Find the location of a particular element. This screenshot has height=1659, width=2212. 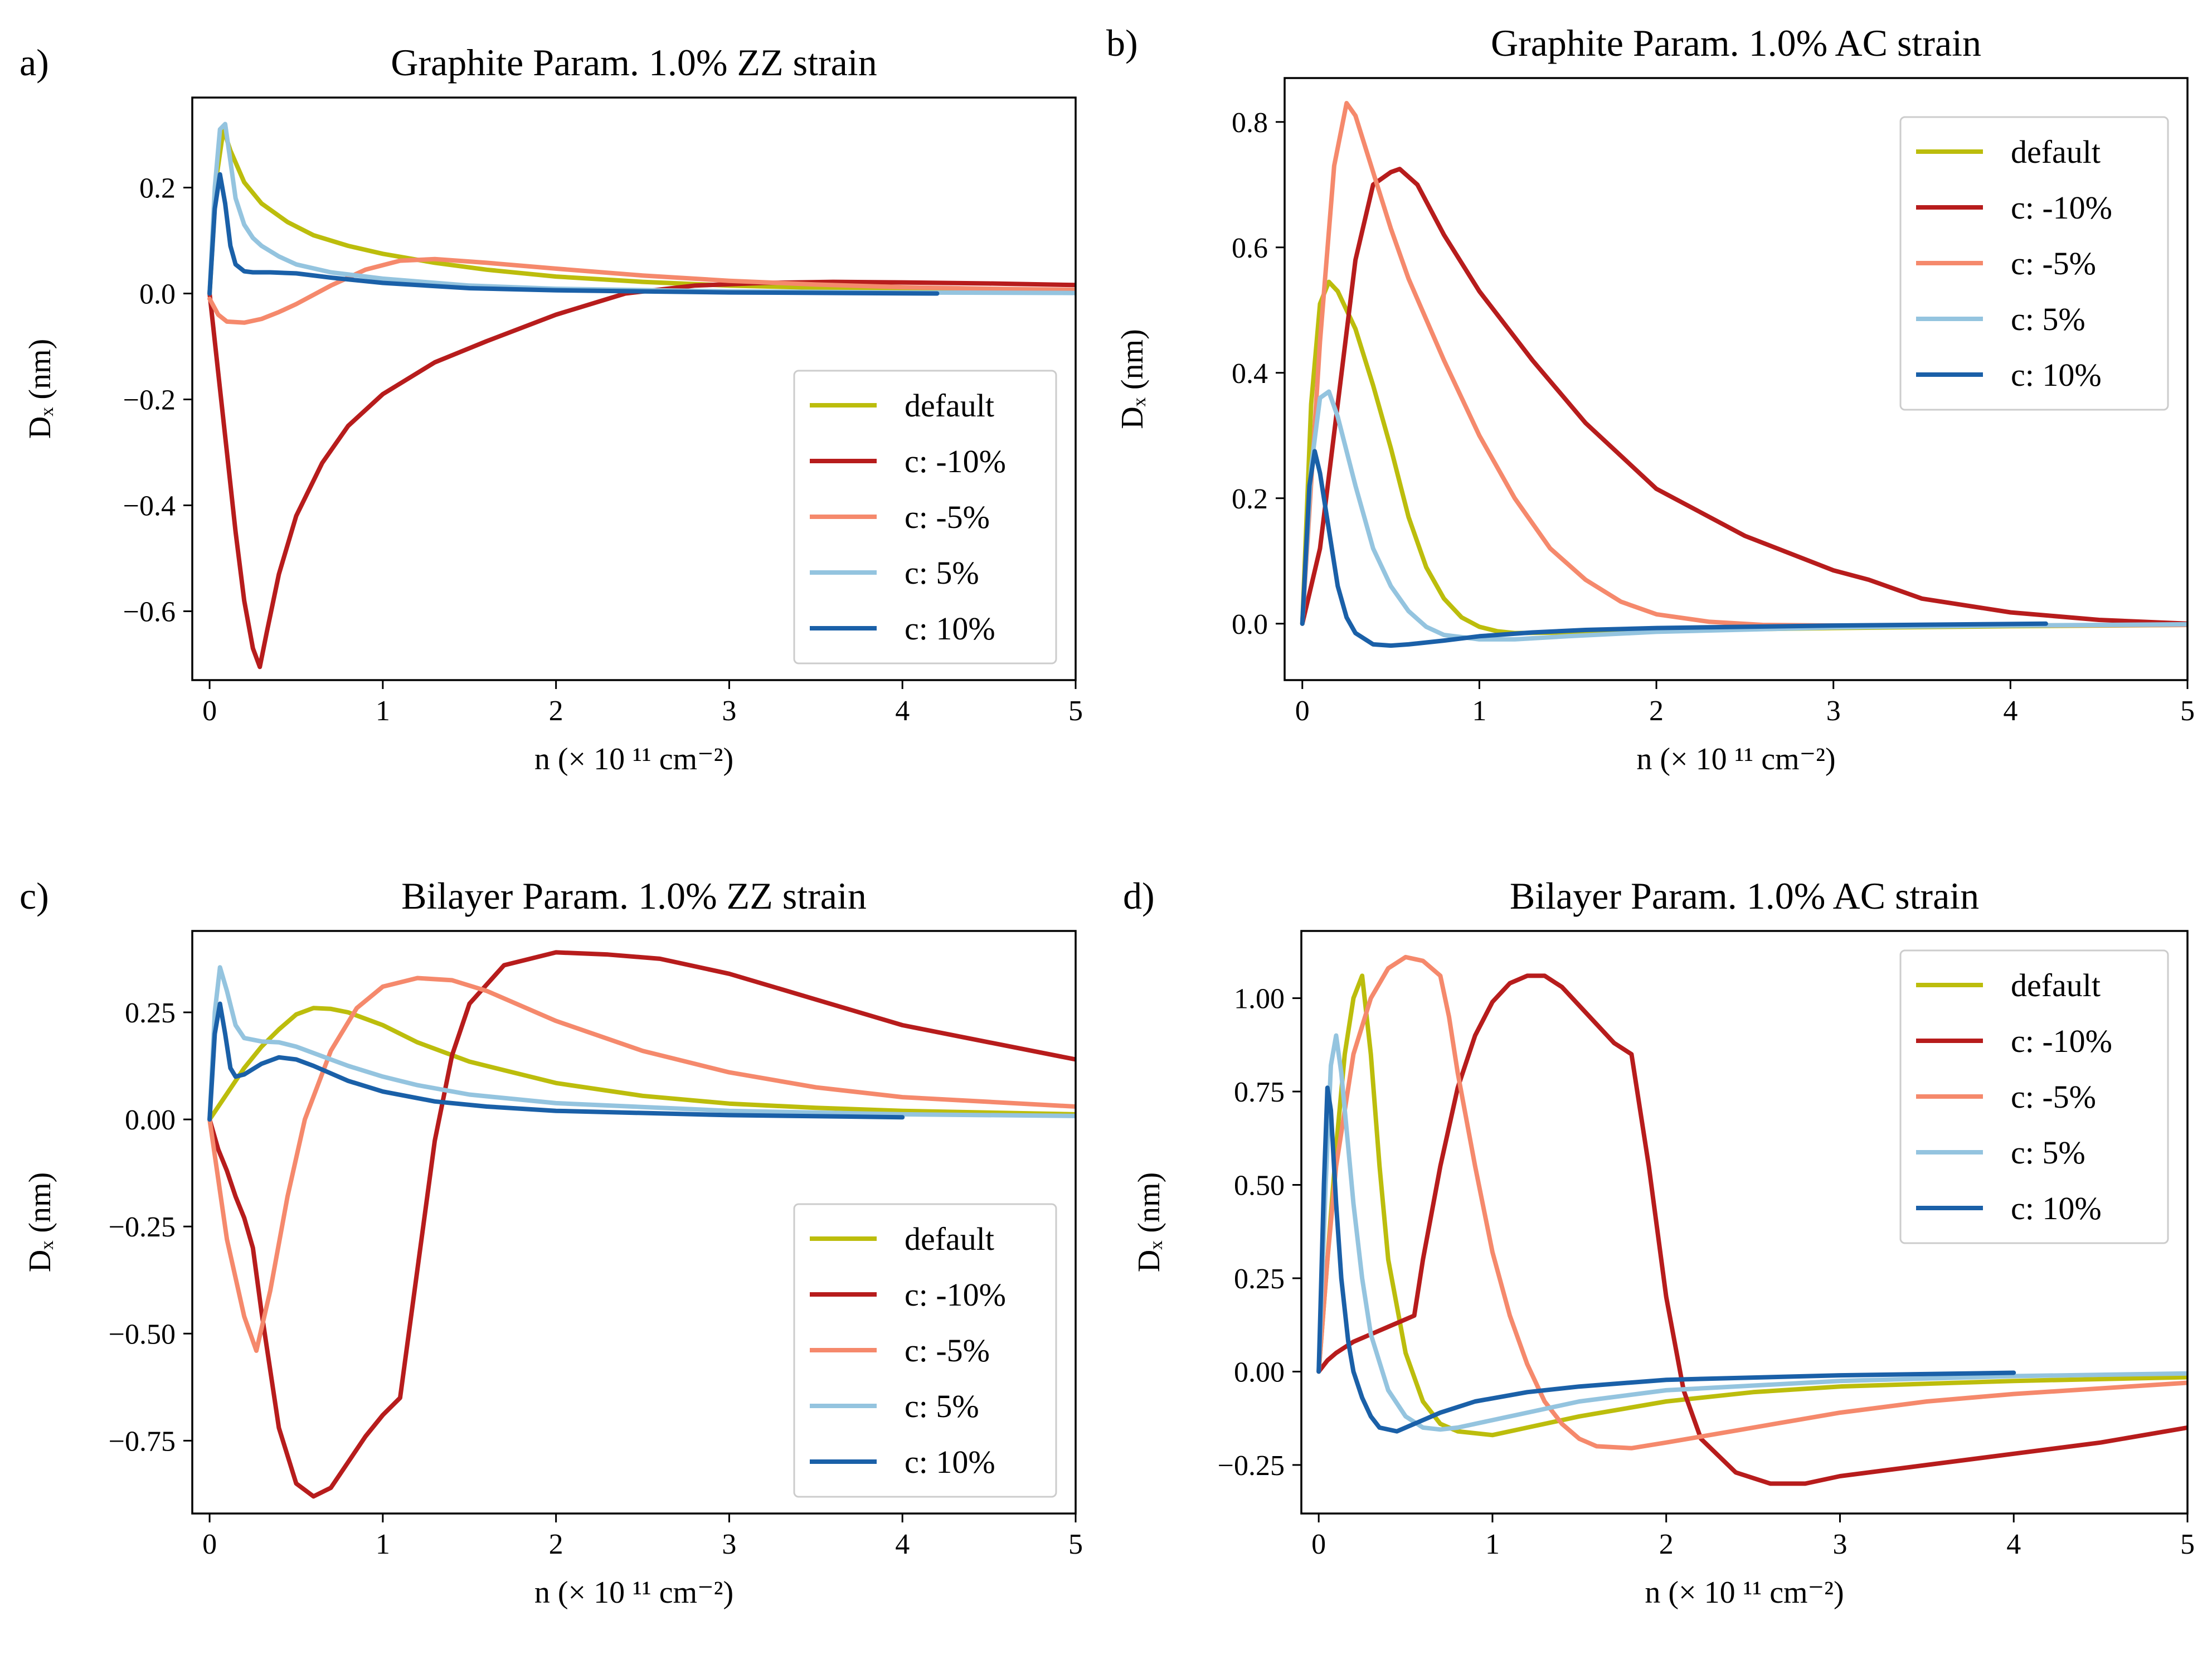

x-tick-label-c-0: 0 is located at coordinates (209, 1544).